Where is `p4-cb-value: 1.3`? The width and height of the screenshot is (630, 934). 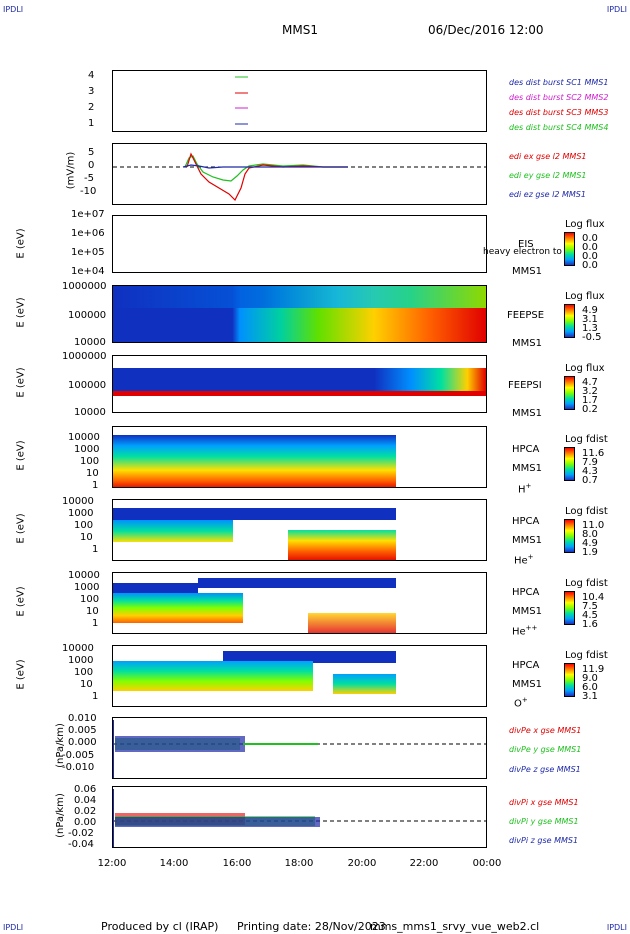
p4-cb-value: 1.3 is located at coordinates (590, 328).